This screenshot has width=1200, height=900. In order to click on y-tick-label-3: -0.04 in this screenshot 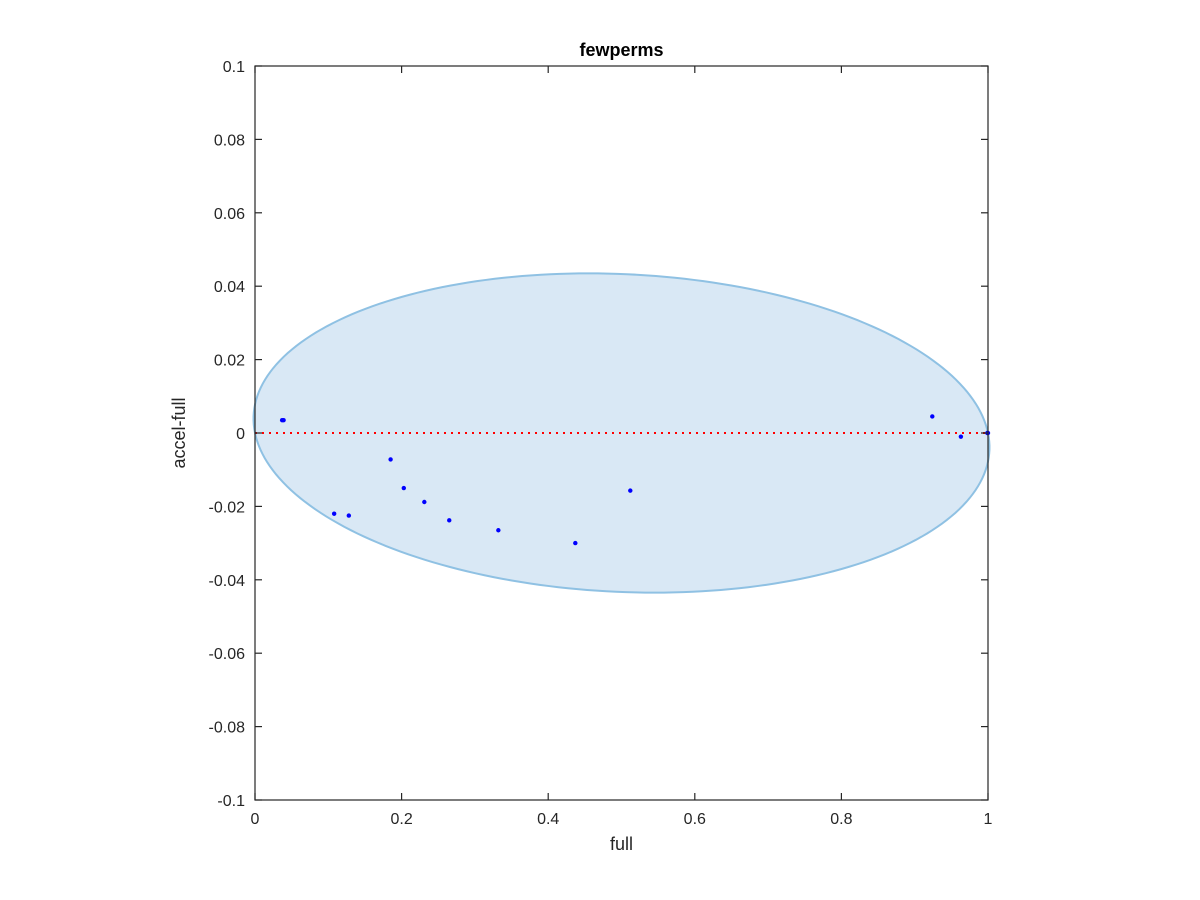, I will do `click(227, 581)`.